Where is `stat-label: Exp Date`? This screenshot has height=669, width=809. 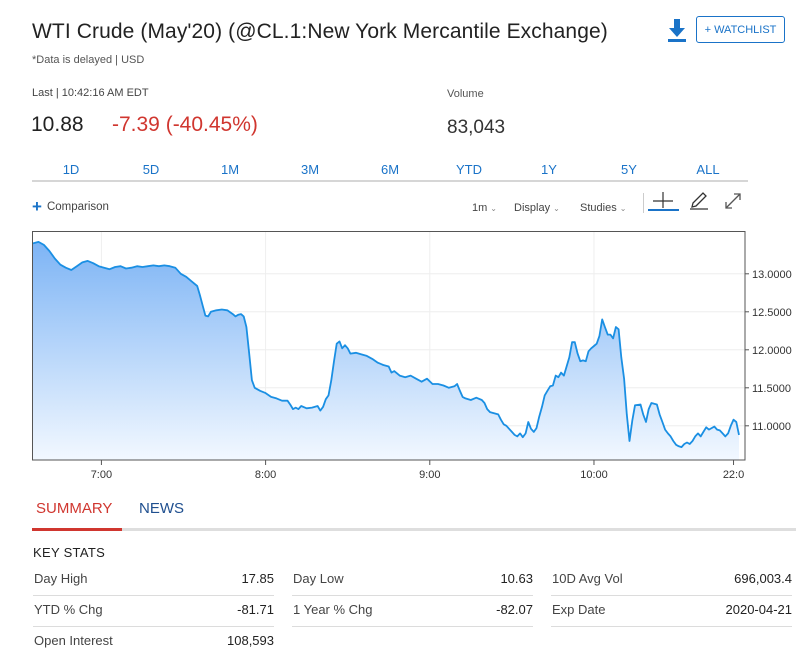
stat-label: Exp Date is located at coordinates (579, 609).